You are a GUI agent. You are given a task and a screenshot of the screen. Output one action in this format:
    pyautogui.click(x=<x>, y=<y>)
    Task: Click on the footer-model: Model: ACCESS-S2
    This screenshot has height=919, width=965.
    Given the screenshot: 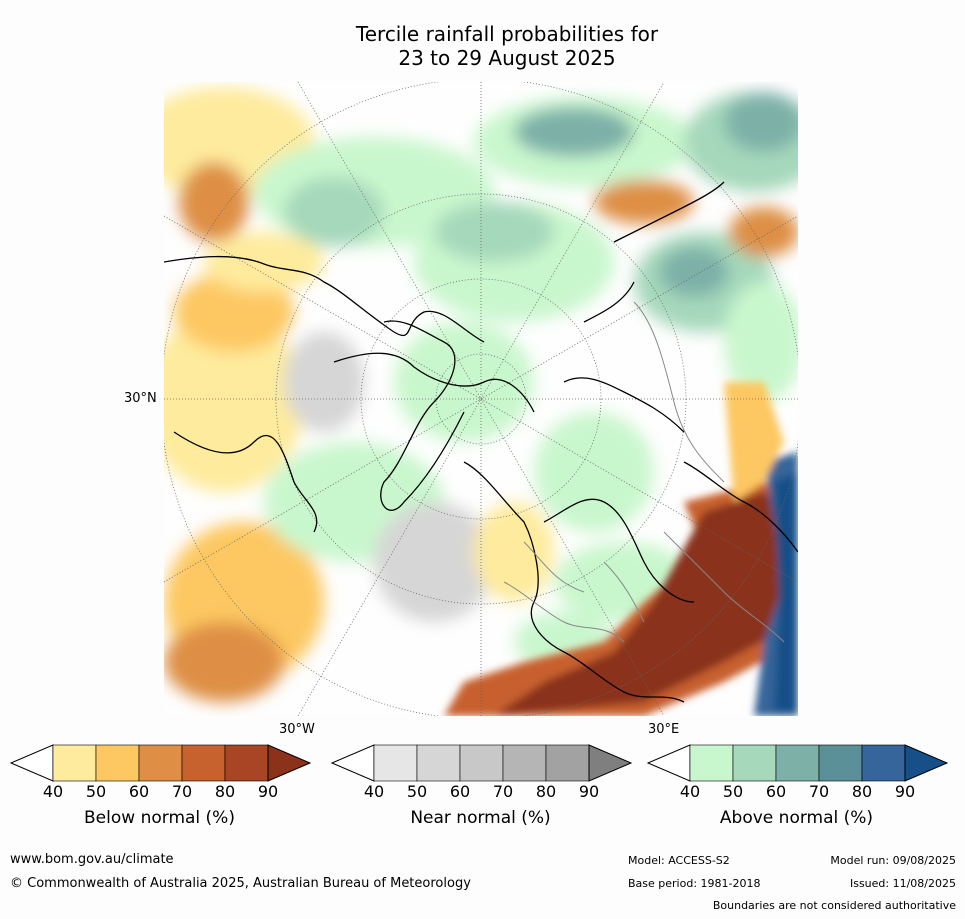 What is the action you would take?
    pyautogui.click(x=679, y=860)
    